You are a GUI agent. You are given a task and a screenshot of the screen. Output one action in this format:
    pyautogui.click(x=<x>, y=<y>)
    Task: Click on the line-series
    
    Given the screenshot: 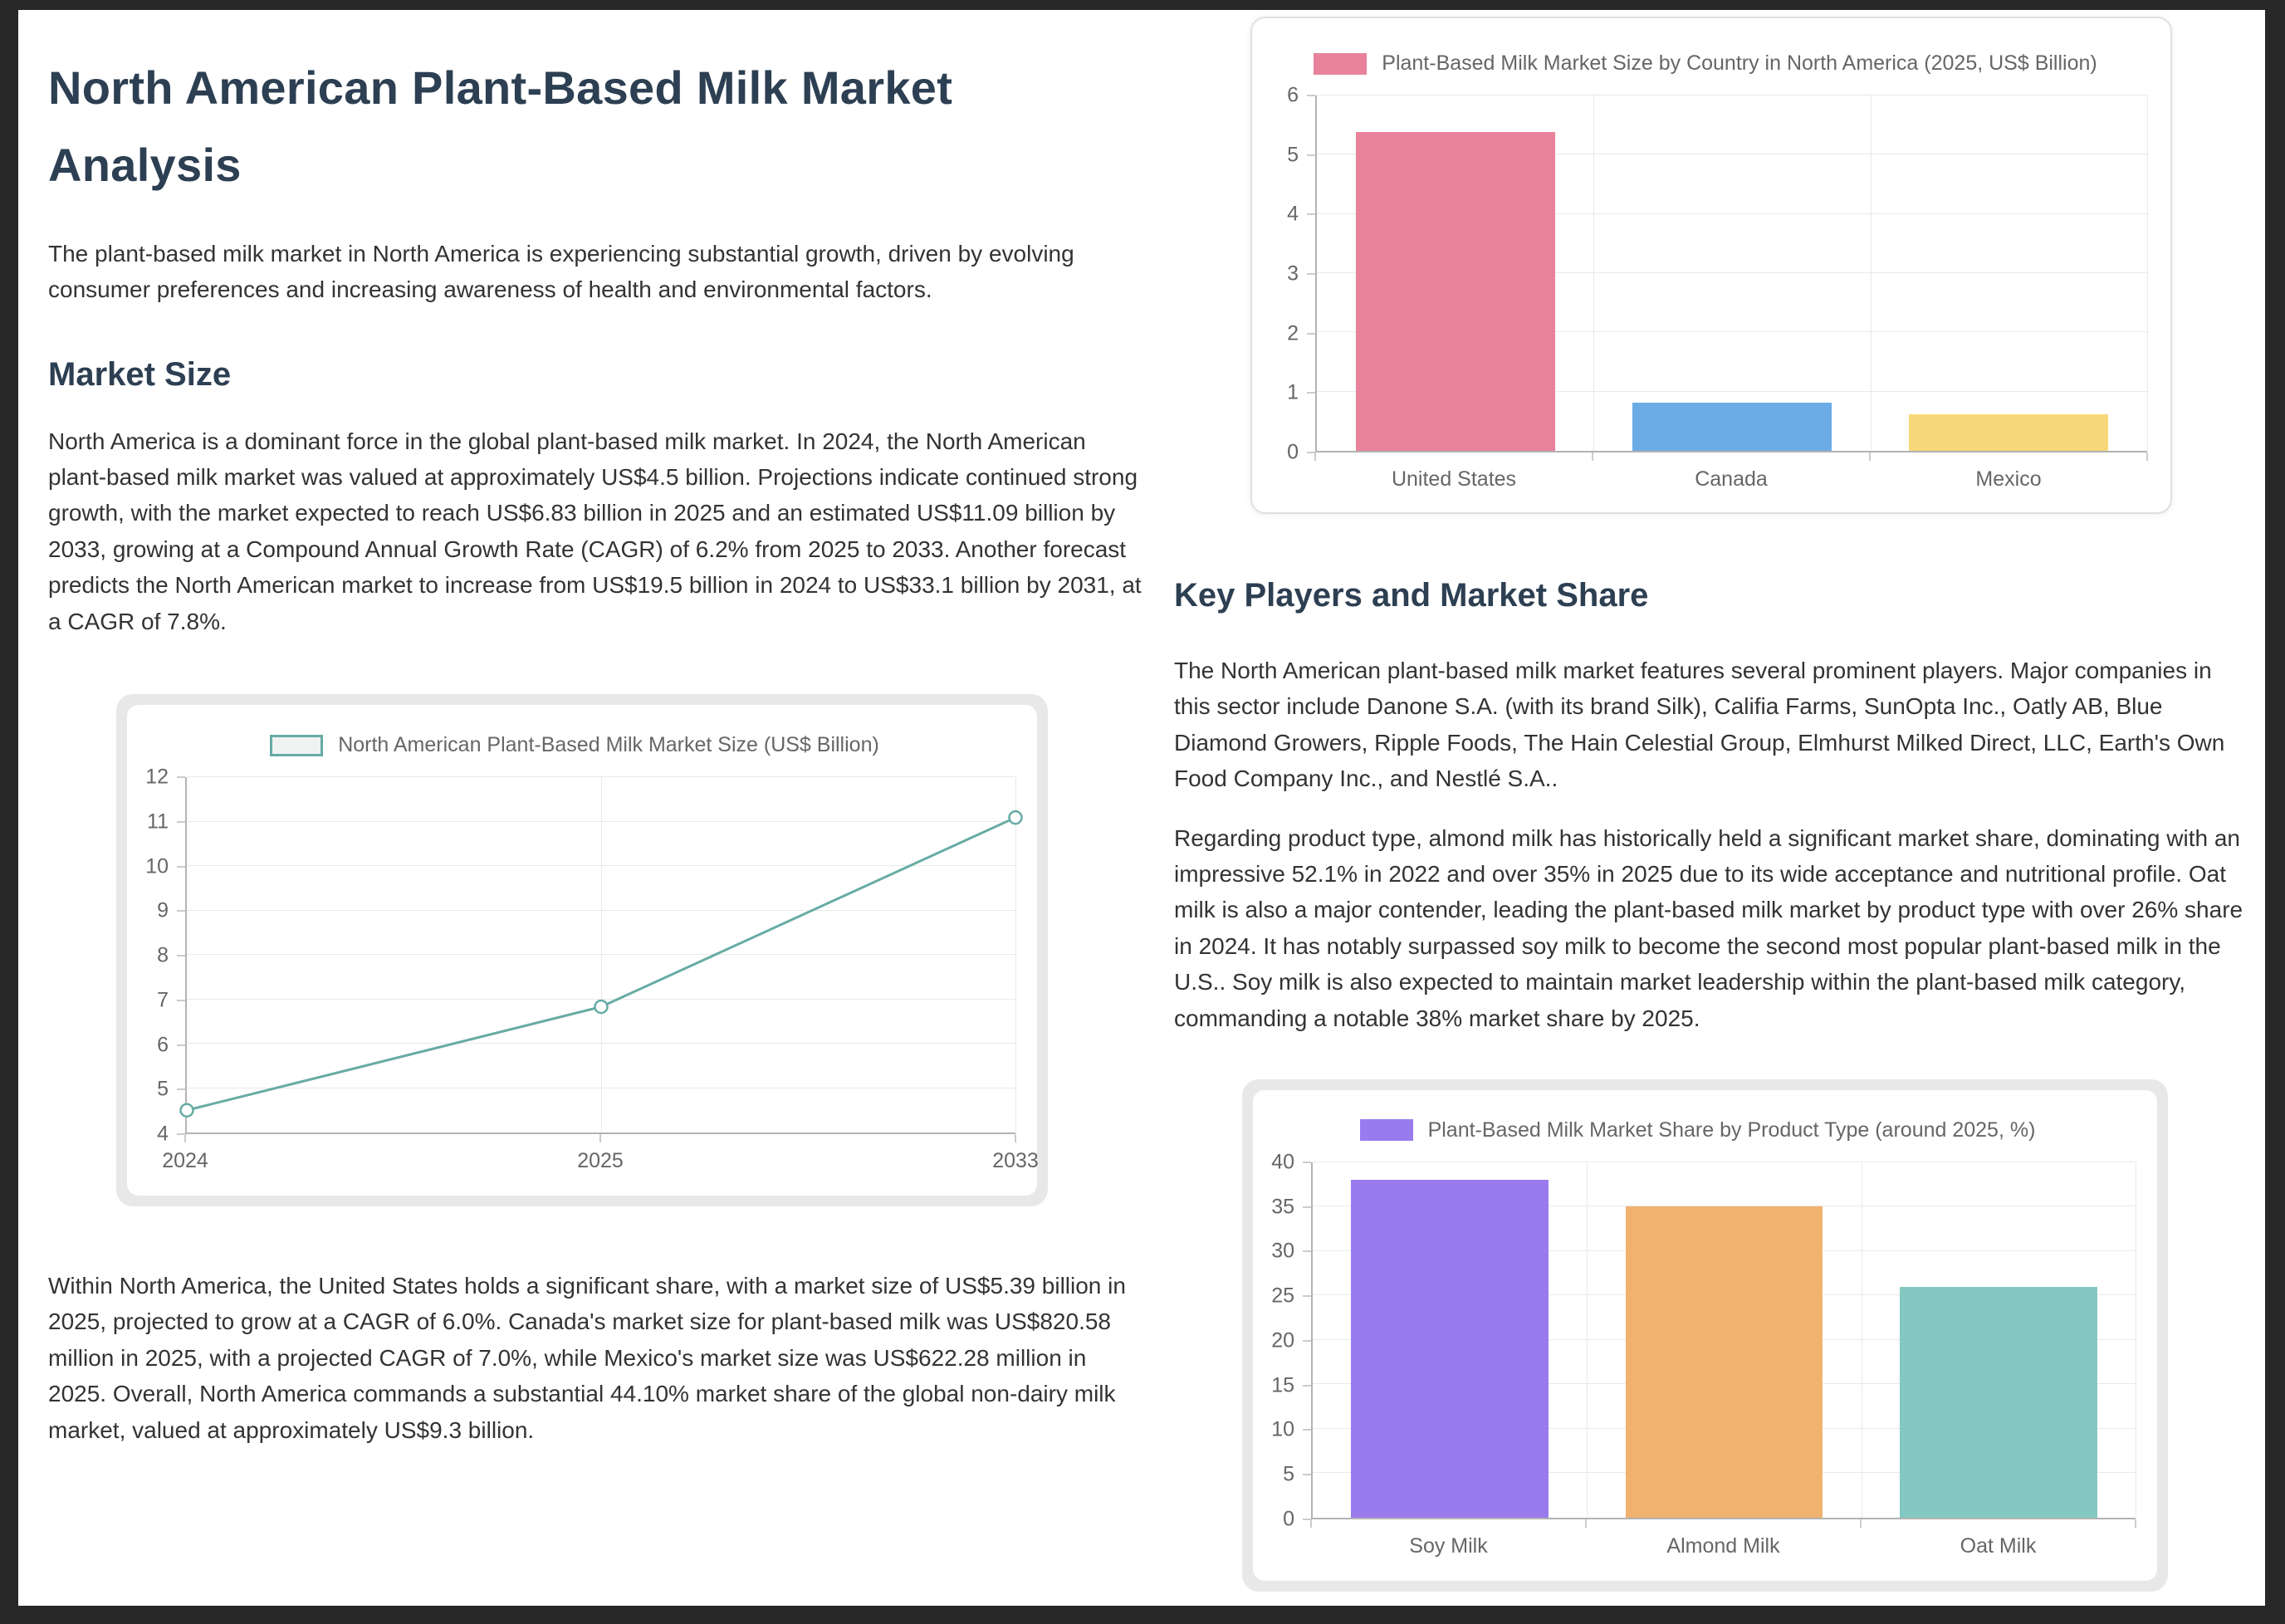 What is the action you would take?
    pyautogui.click(x=601, y=964)
    